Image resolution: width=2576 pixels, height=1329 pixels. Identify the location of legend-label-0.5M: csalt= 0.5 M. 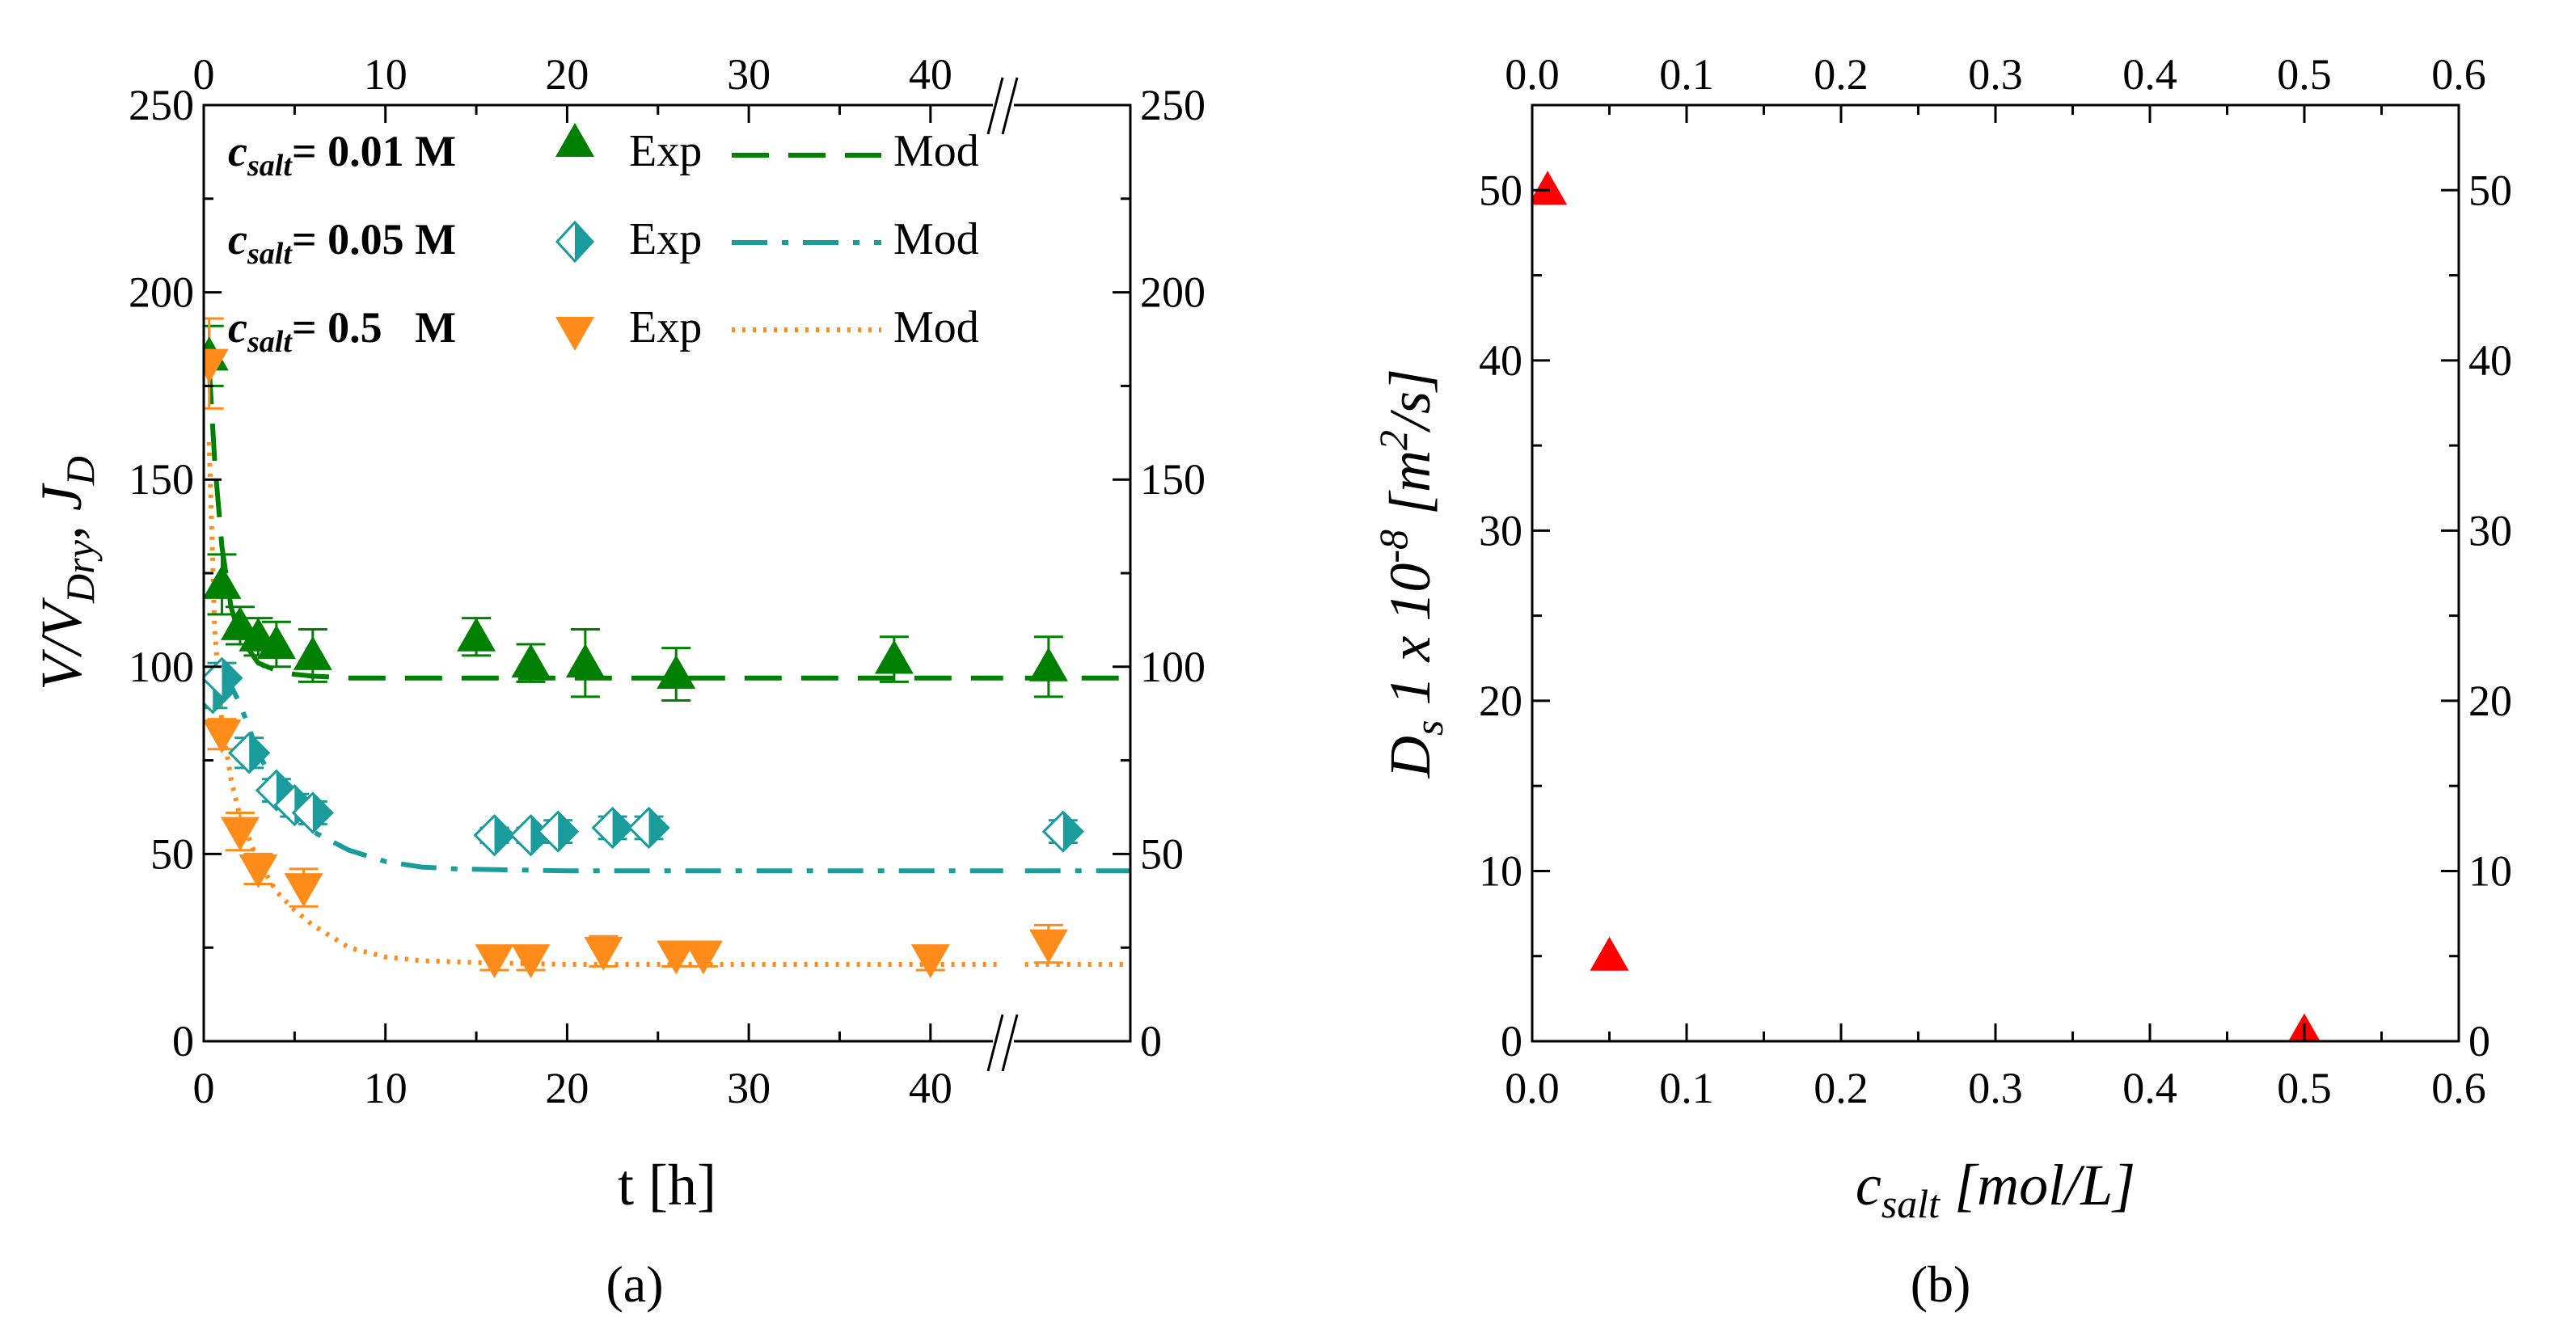
(342, 331).